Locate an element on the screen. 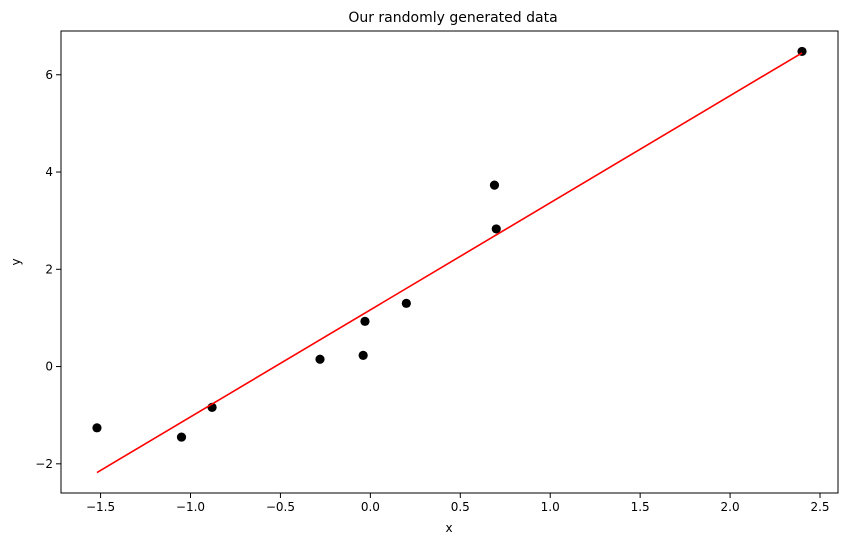 The image size is (844, 545). x-axis: −1.5 −1.0 −0.5 0.0 0.5 1.0 1.5 2.0 2.5 is located at coordinates (458, 503).